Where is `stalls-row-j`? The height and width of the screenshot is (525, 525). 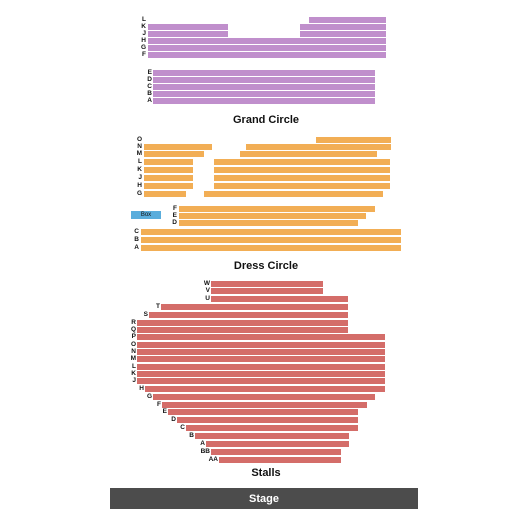
stalls-row-j is located at coordinates (261, 381).